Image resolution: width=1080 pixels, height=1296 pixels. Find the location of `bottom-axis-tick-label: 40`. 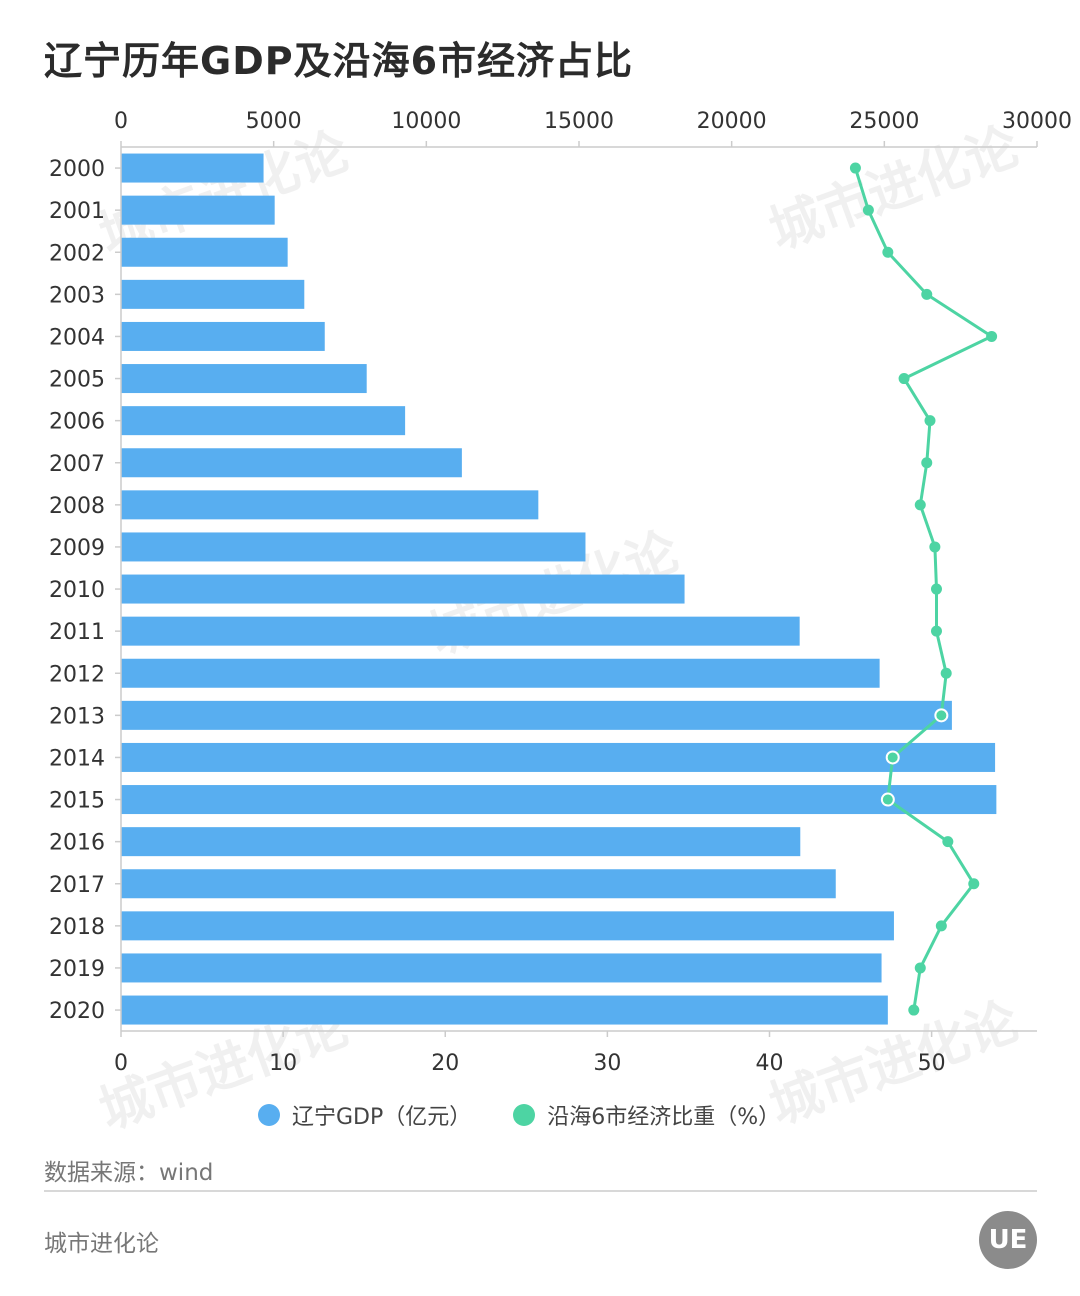

bottom-axis-tick-label: 40 is located at coordinates (769, 1063).